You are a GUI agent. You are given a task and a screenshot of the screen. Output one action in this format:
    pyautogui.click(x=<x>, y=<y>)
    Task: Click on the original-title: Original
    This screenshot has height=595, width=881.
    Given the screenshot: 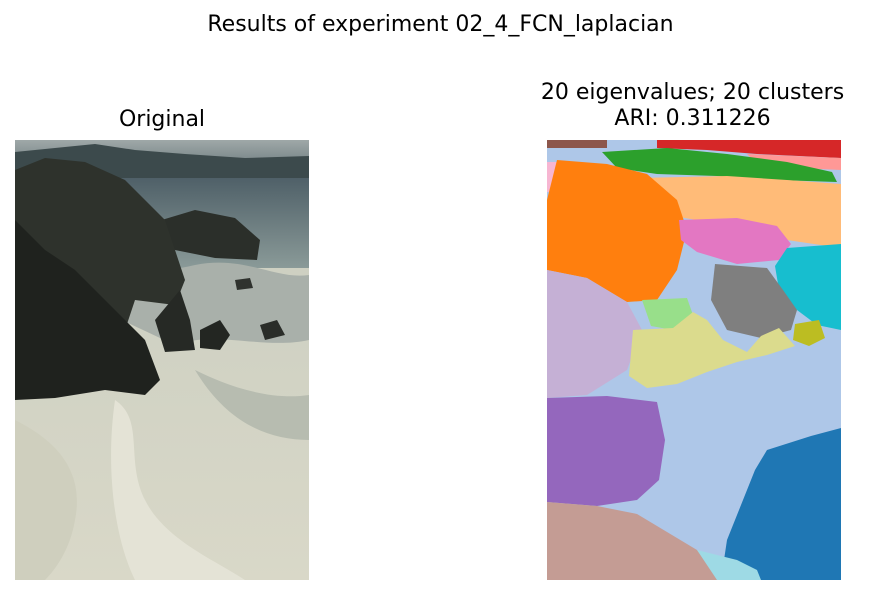 What is the action you would take?
    pyautogui.click(x=162, y=119)
    